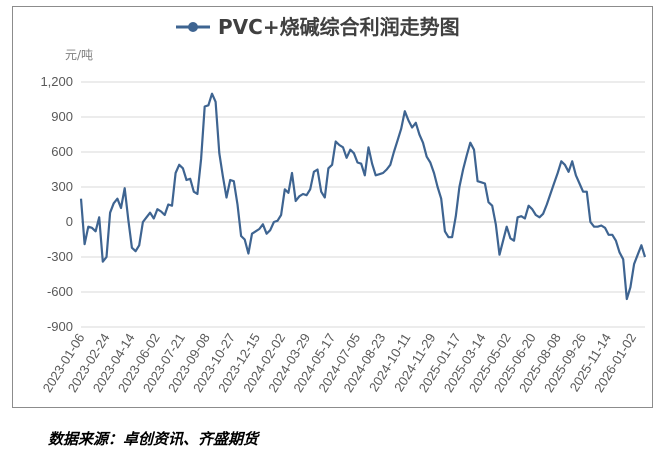  I want to click on chart-title: PVC+烧碱综合利润走势图, so click(339, 27).